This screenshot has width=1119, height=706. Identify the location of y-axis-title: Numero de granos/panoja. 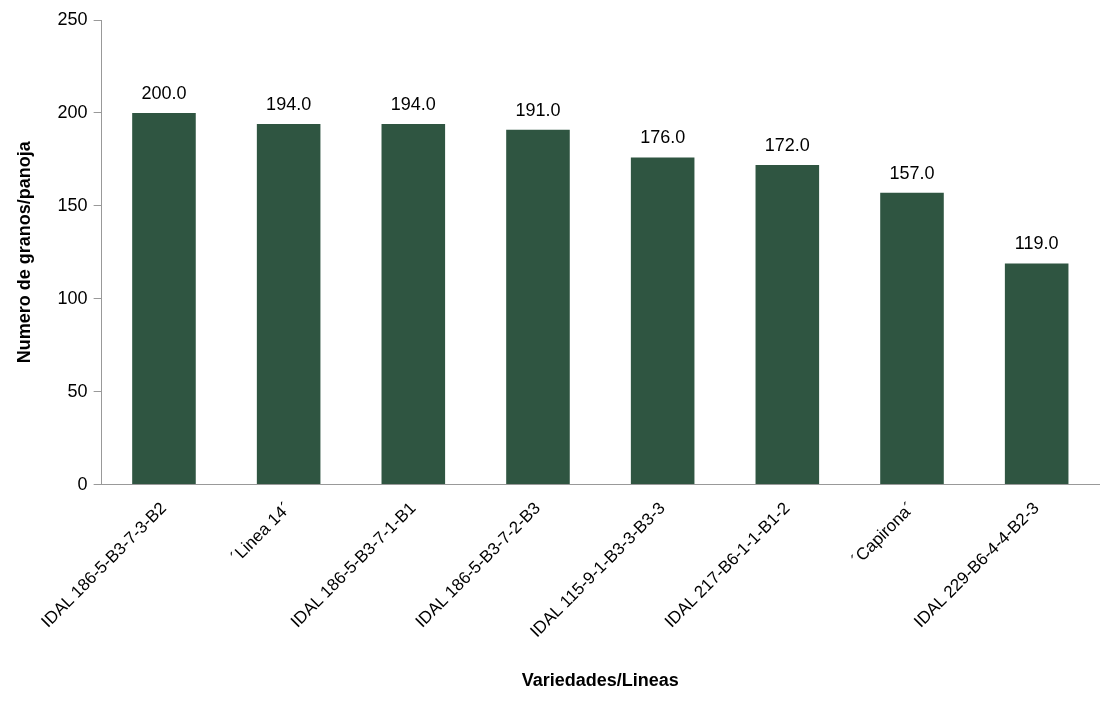
(23, 252).